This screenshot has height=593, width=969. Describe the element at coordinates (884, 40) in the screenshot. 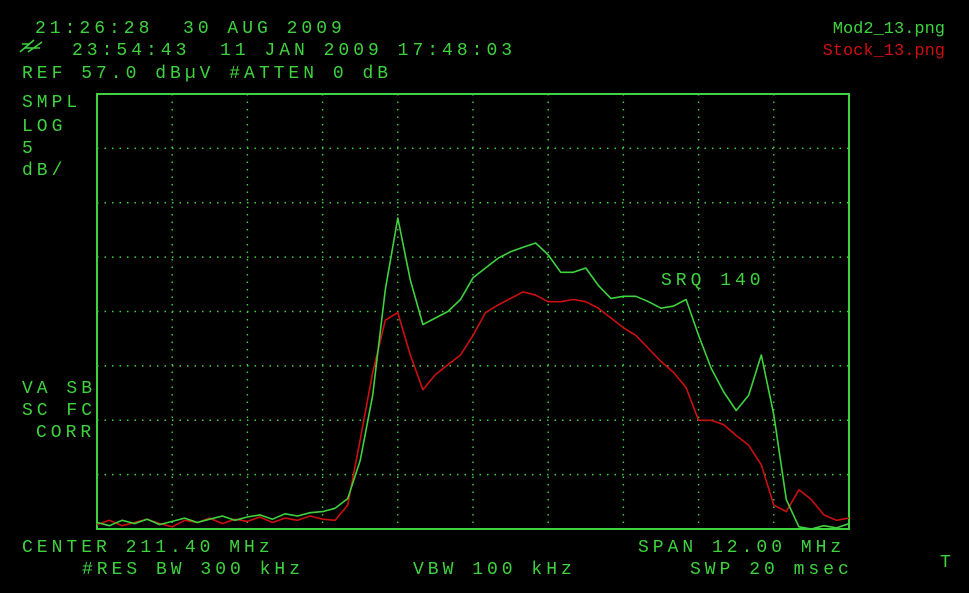

I see `legend: Mod2_13.png Stock_13.png` at that location.